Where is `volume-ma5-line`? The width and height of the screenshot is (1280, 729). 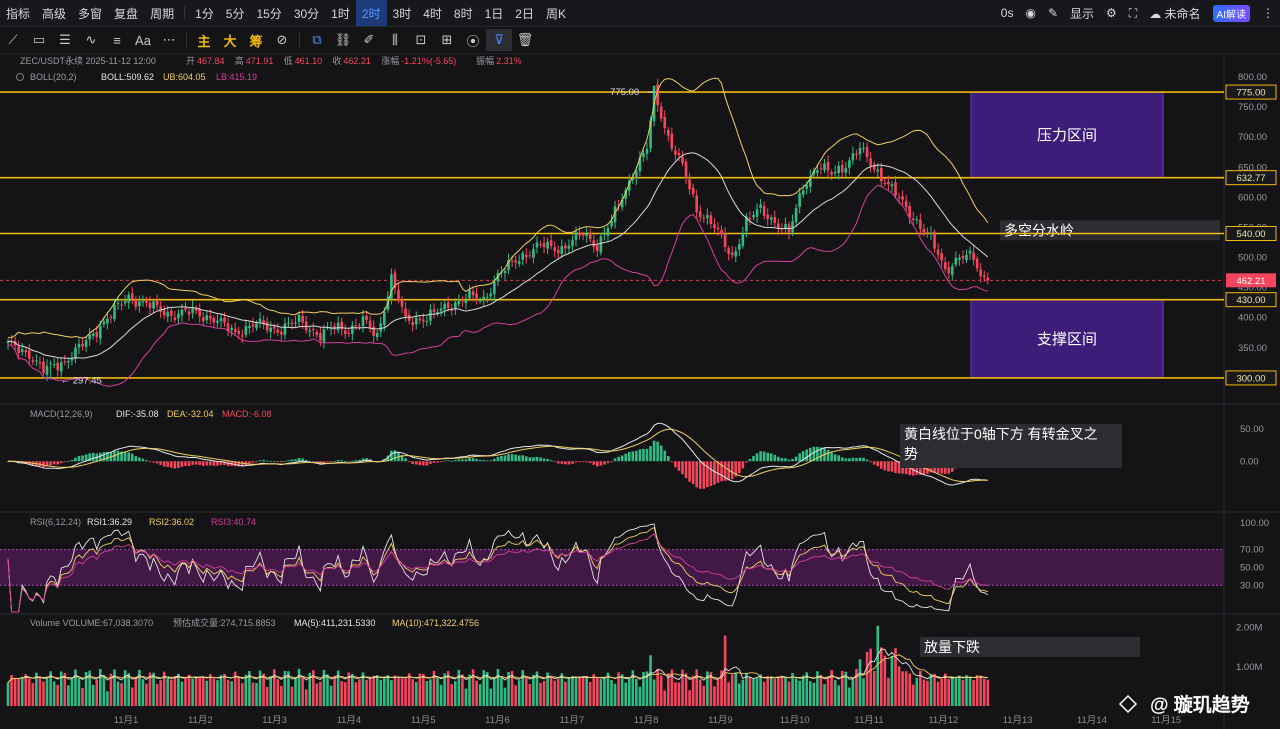
volume-ma5-line is located at coordinates (497, 665).